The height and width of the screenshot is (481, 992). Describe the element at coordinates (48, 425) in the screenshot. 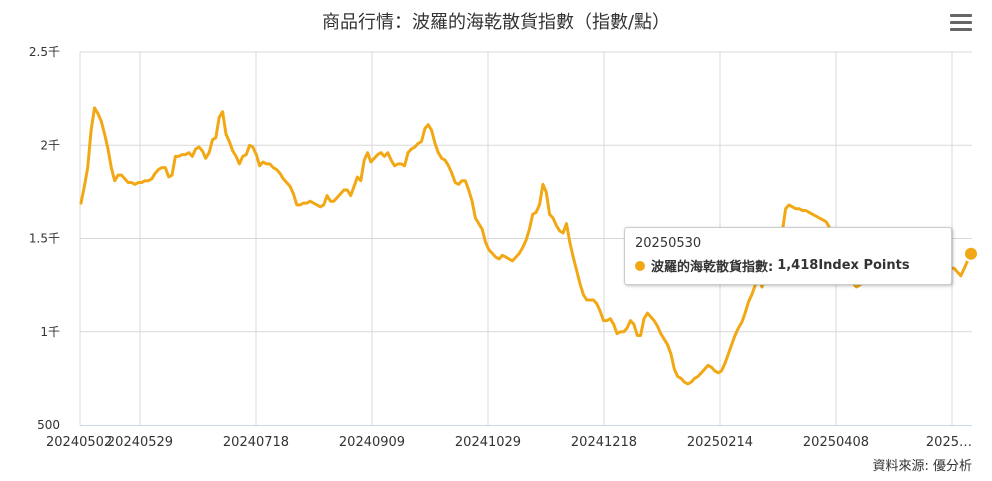

I see `y-tick-label: 500` at that location.